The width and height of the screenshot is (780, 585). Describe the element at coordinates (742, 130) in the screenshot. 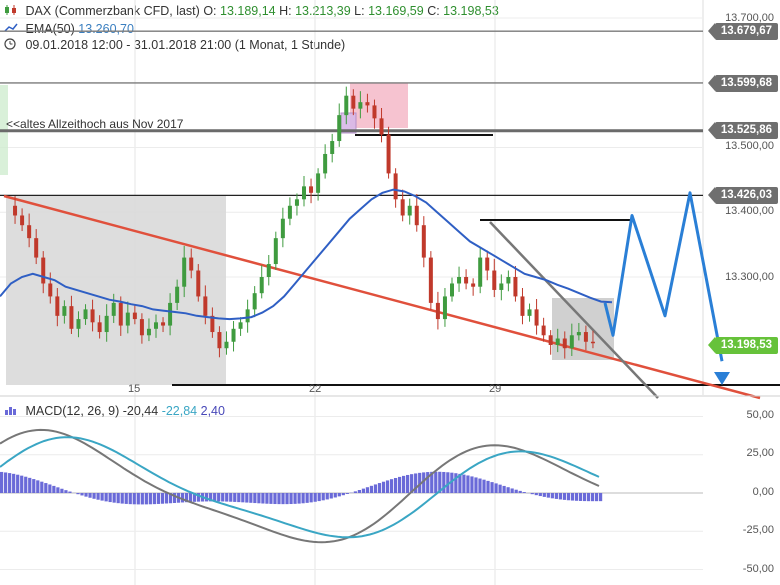

I see `price-tag-13525: 13.525,86` at that location.